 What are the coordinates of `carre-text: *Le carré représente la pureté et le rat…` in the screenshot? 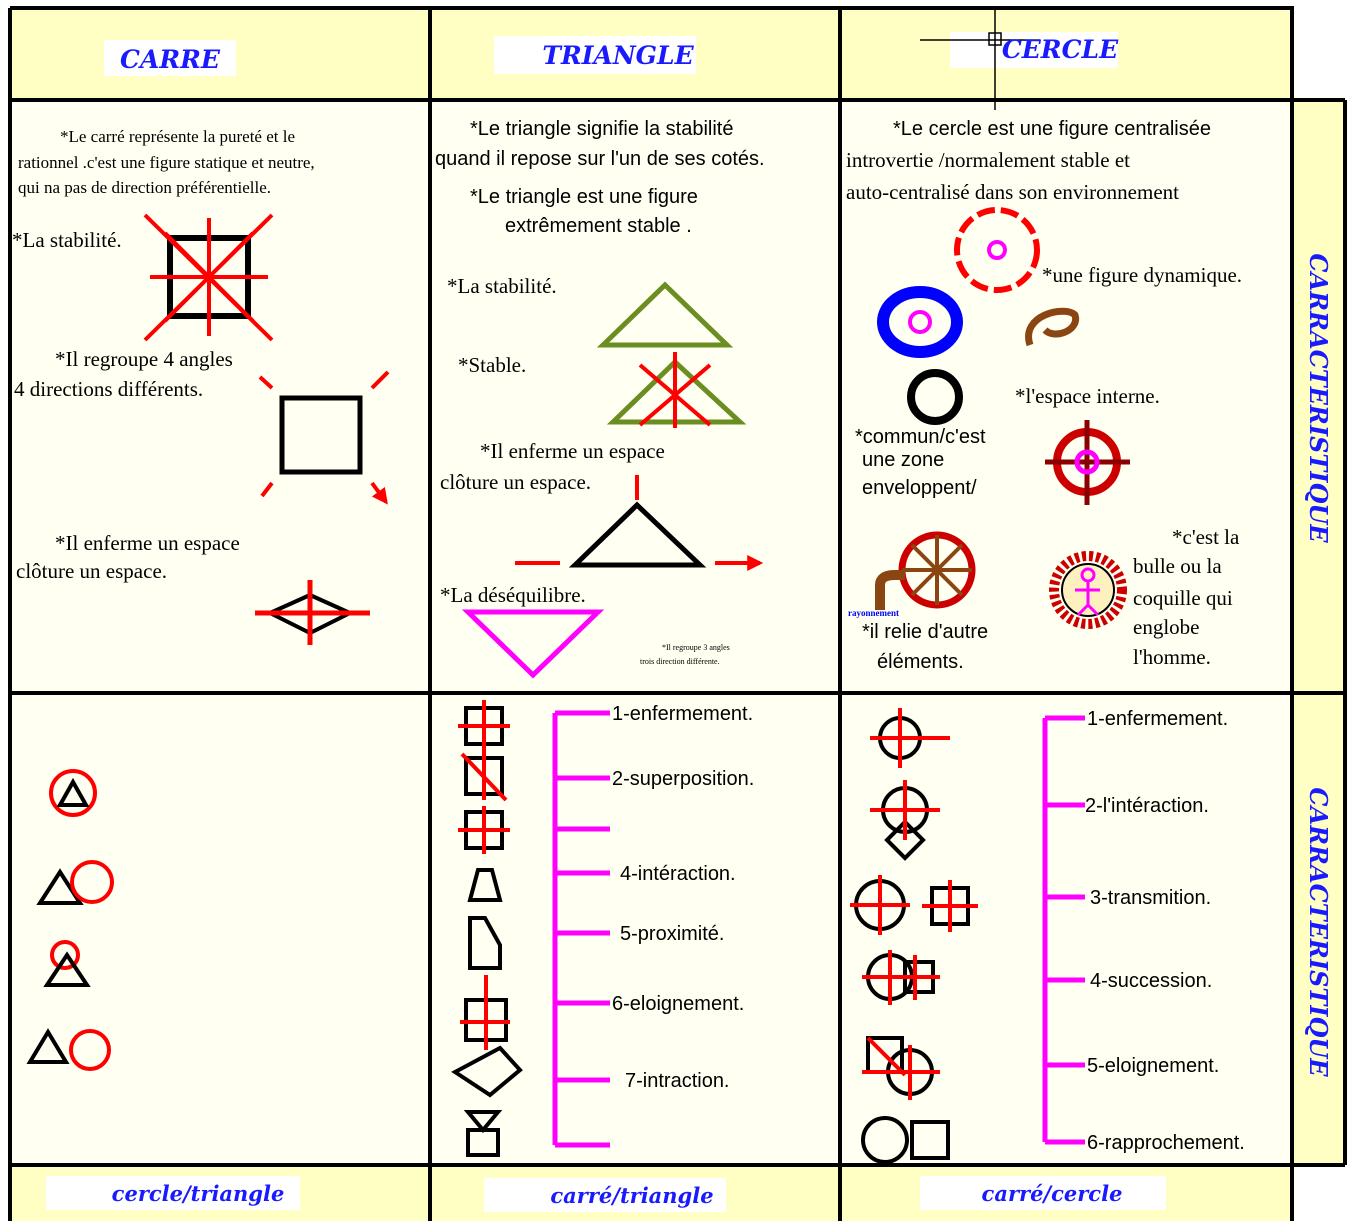 It's located at (163, 355).